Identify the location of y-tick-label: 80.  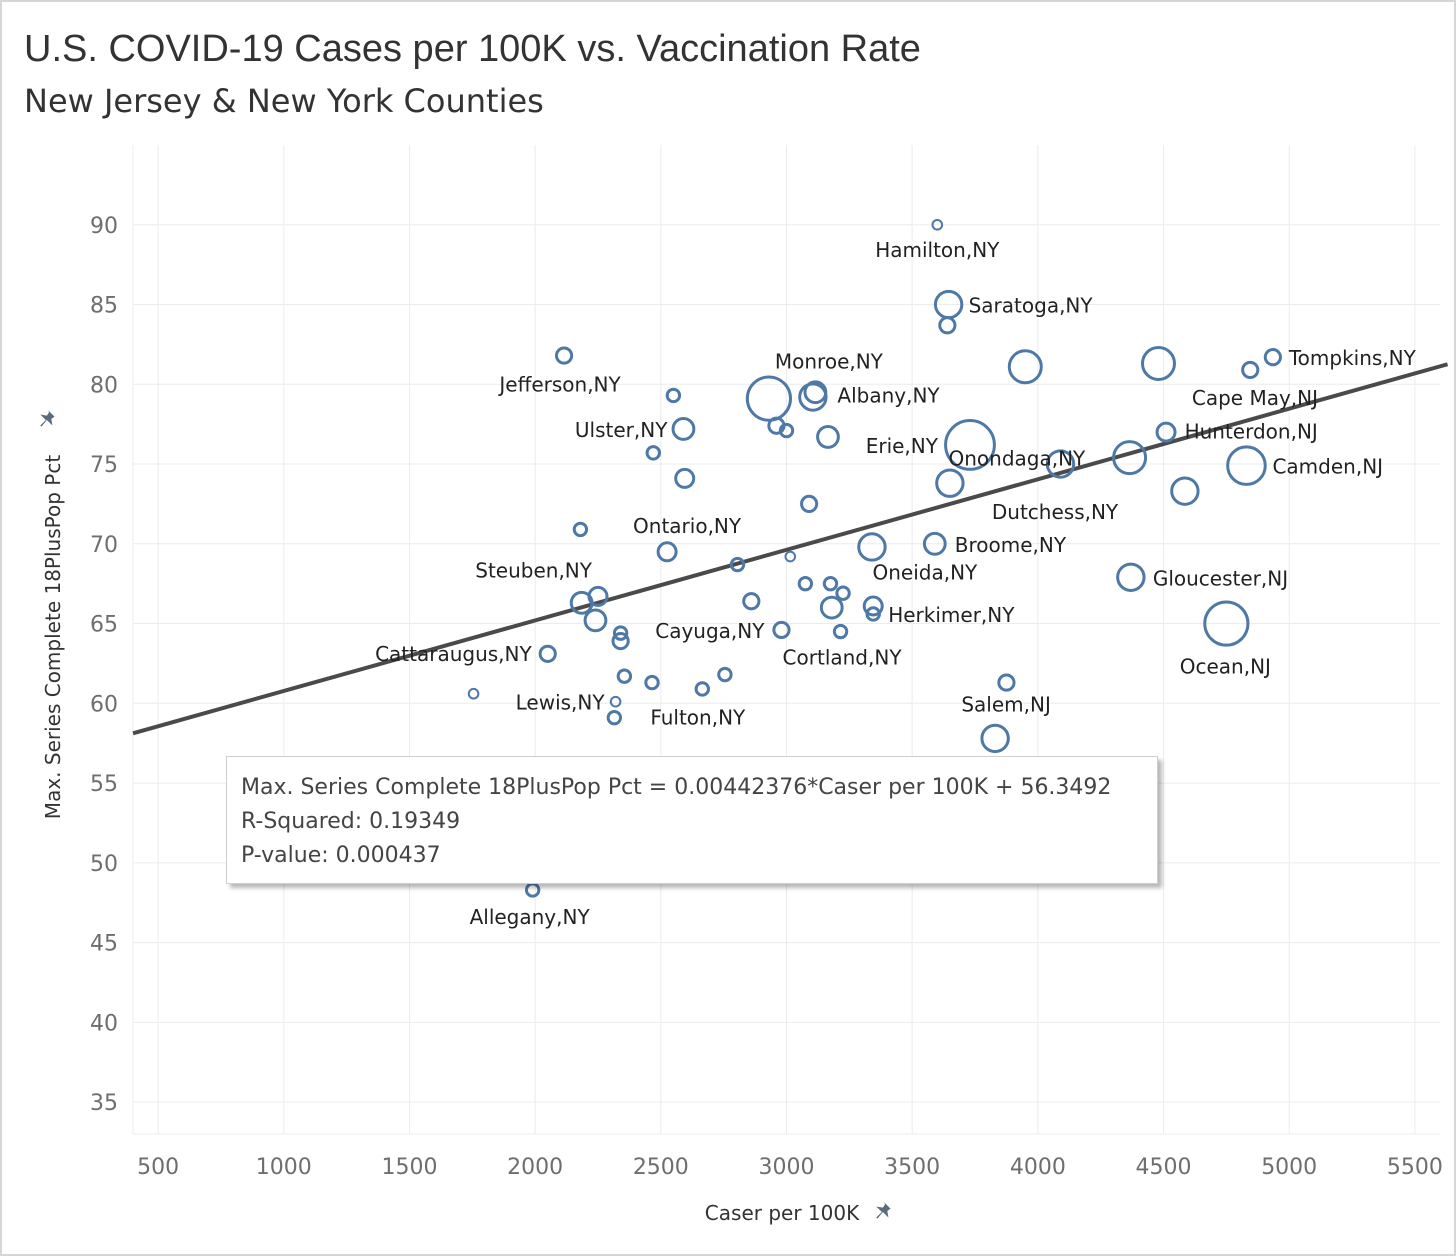
(104, 385).